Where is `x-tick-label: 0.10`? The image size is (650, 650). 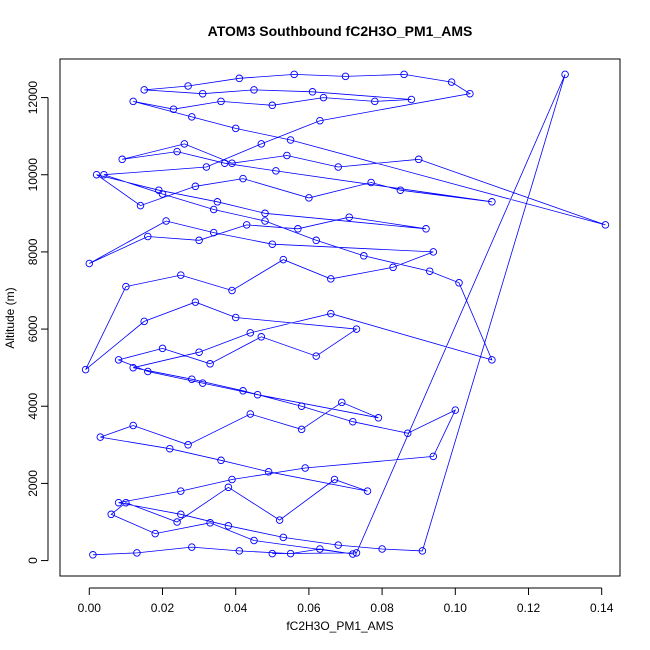
x-tick-label: 0.10 is located at coordinates (456, 608).